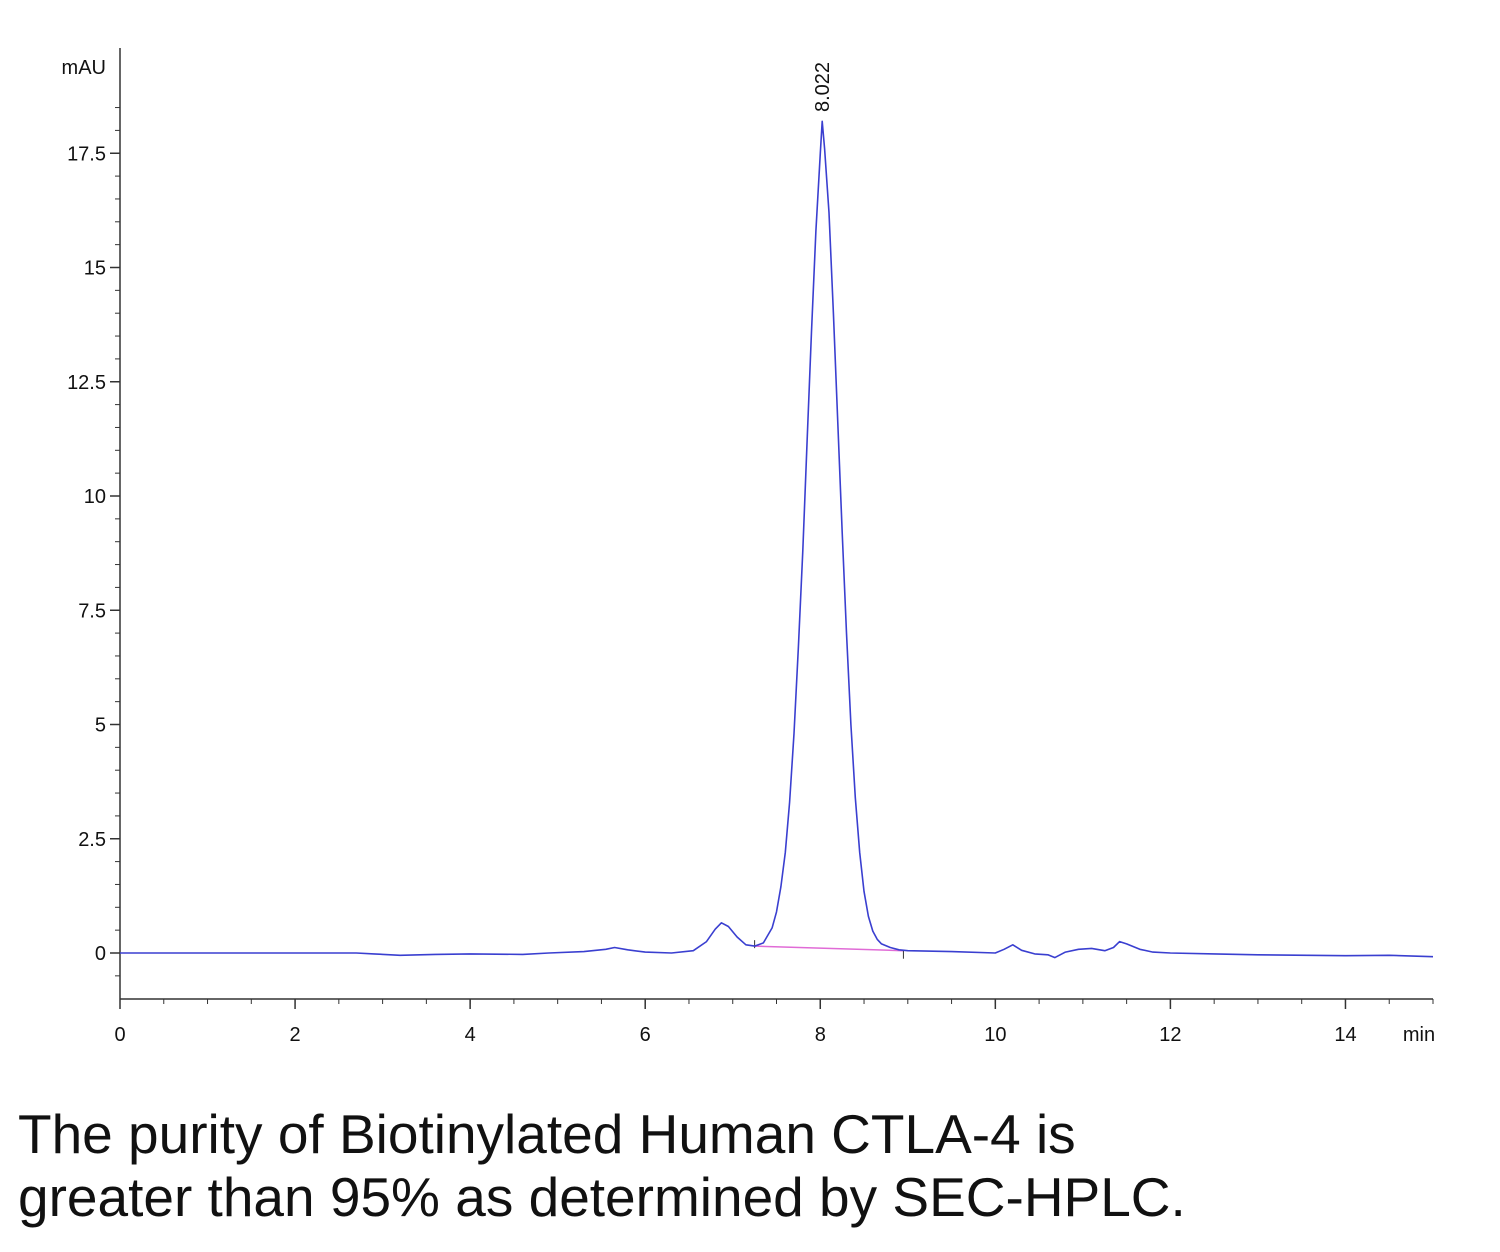  I want to click on integration-baseline, so click(829, 948).